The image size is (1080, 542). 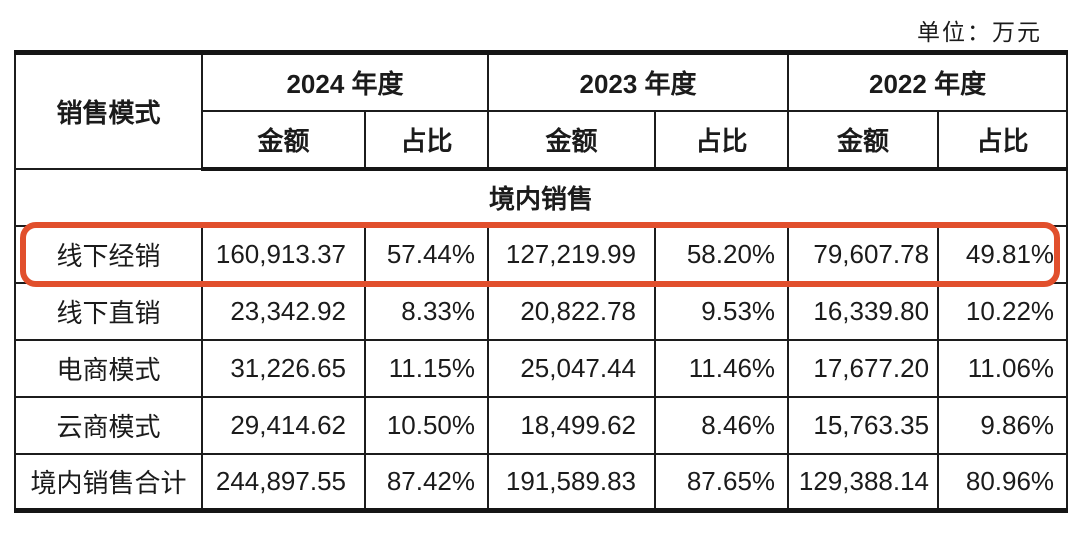 I want to click on ratio-cell: 11.46%, so click(x=722, y=368).